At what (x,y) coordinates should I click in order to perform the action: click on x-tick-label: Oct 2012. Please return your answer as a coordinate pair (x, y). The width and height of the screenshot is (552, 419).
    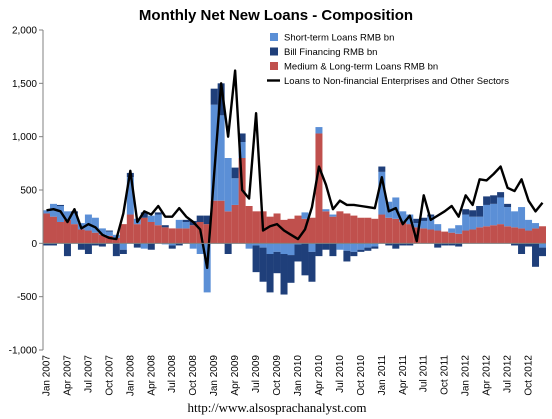
    Looking at the image, I should click on (529, 375).